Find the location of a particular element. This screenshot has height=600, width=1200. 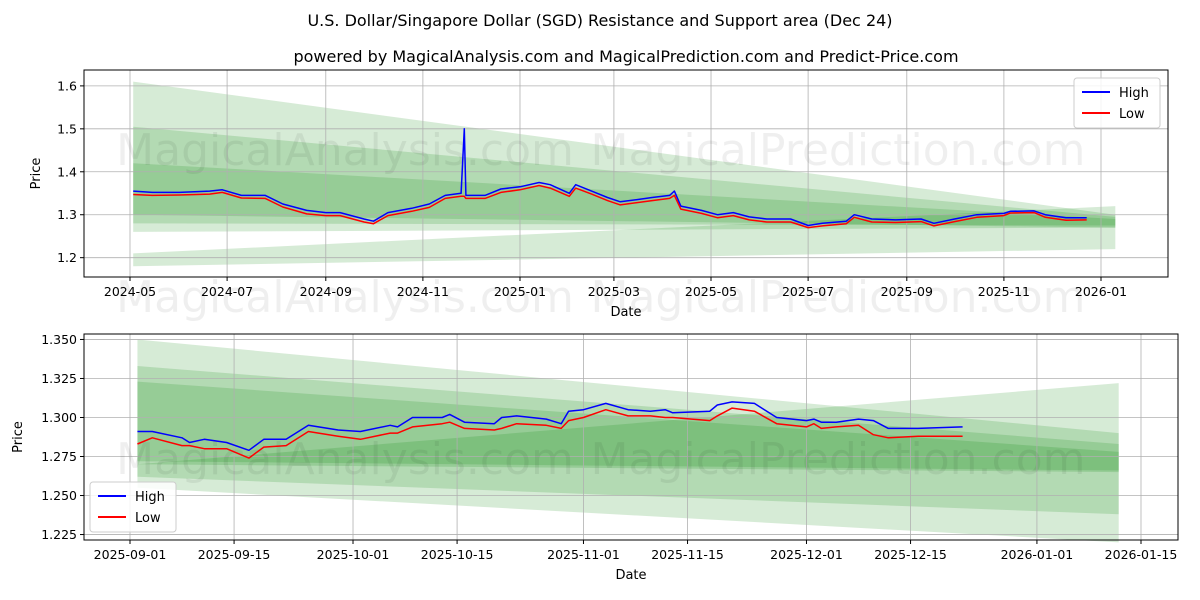

y-tick-label: 1.325 is located at coordinates (59, 378).